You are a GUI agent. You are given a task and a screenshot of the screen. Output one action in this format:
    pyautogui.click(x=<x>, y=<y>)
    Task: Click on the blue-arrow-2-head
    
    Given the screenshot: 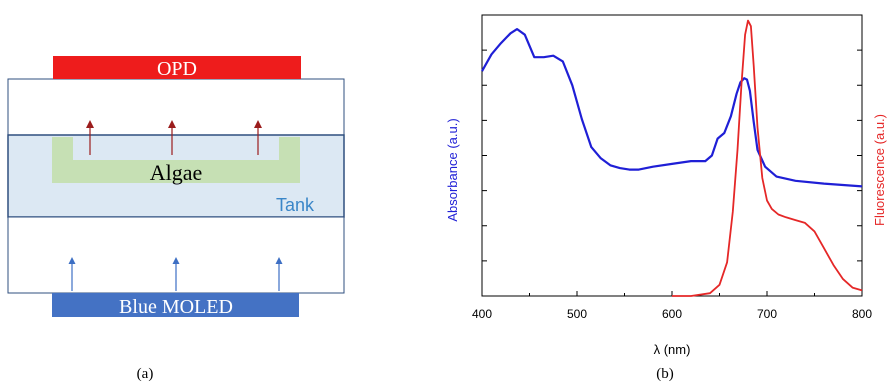 What is the action you would take?
    pyautogui.click(x=176, y=260)
    